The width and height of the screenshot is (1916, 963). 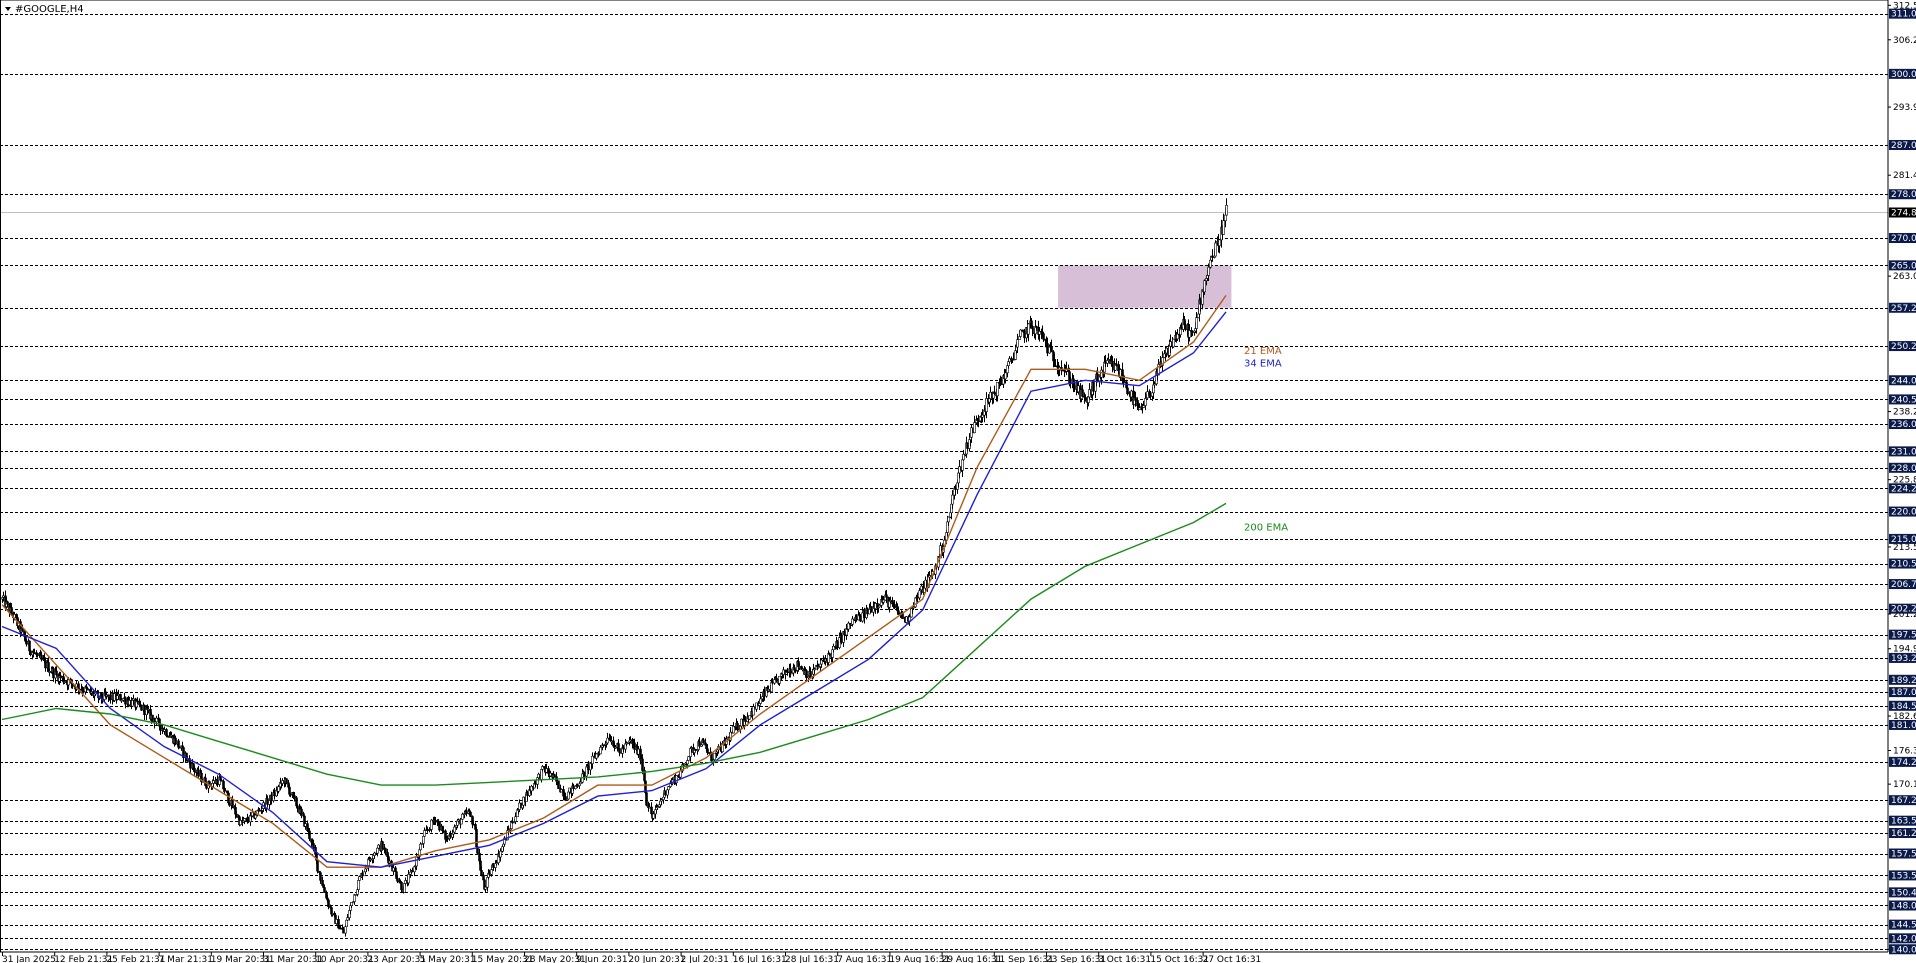 I want to click on level-price-tag-label: 150.40, so click(x=1903, y=893).